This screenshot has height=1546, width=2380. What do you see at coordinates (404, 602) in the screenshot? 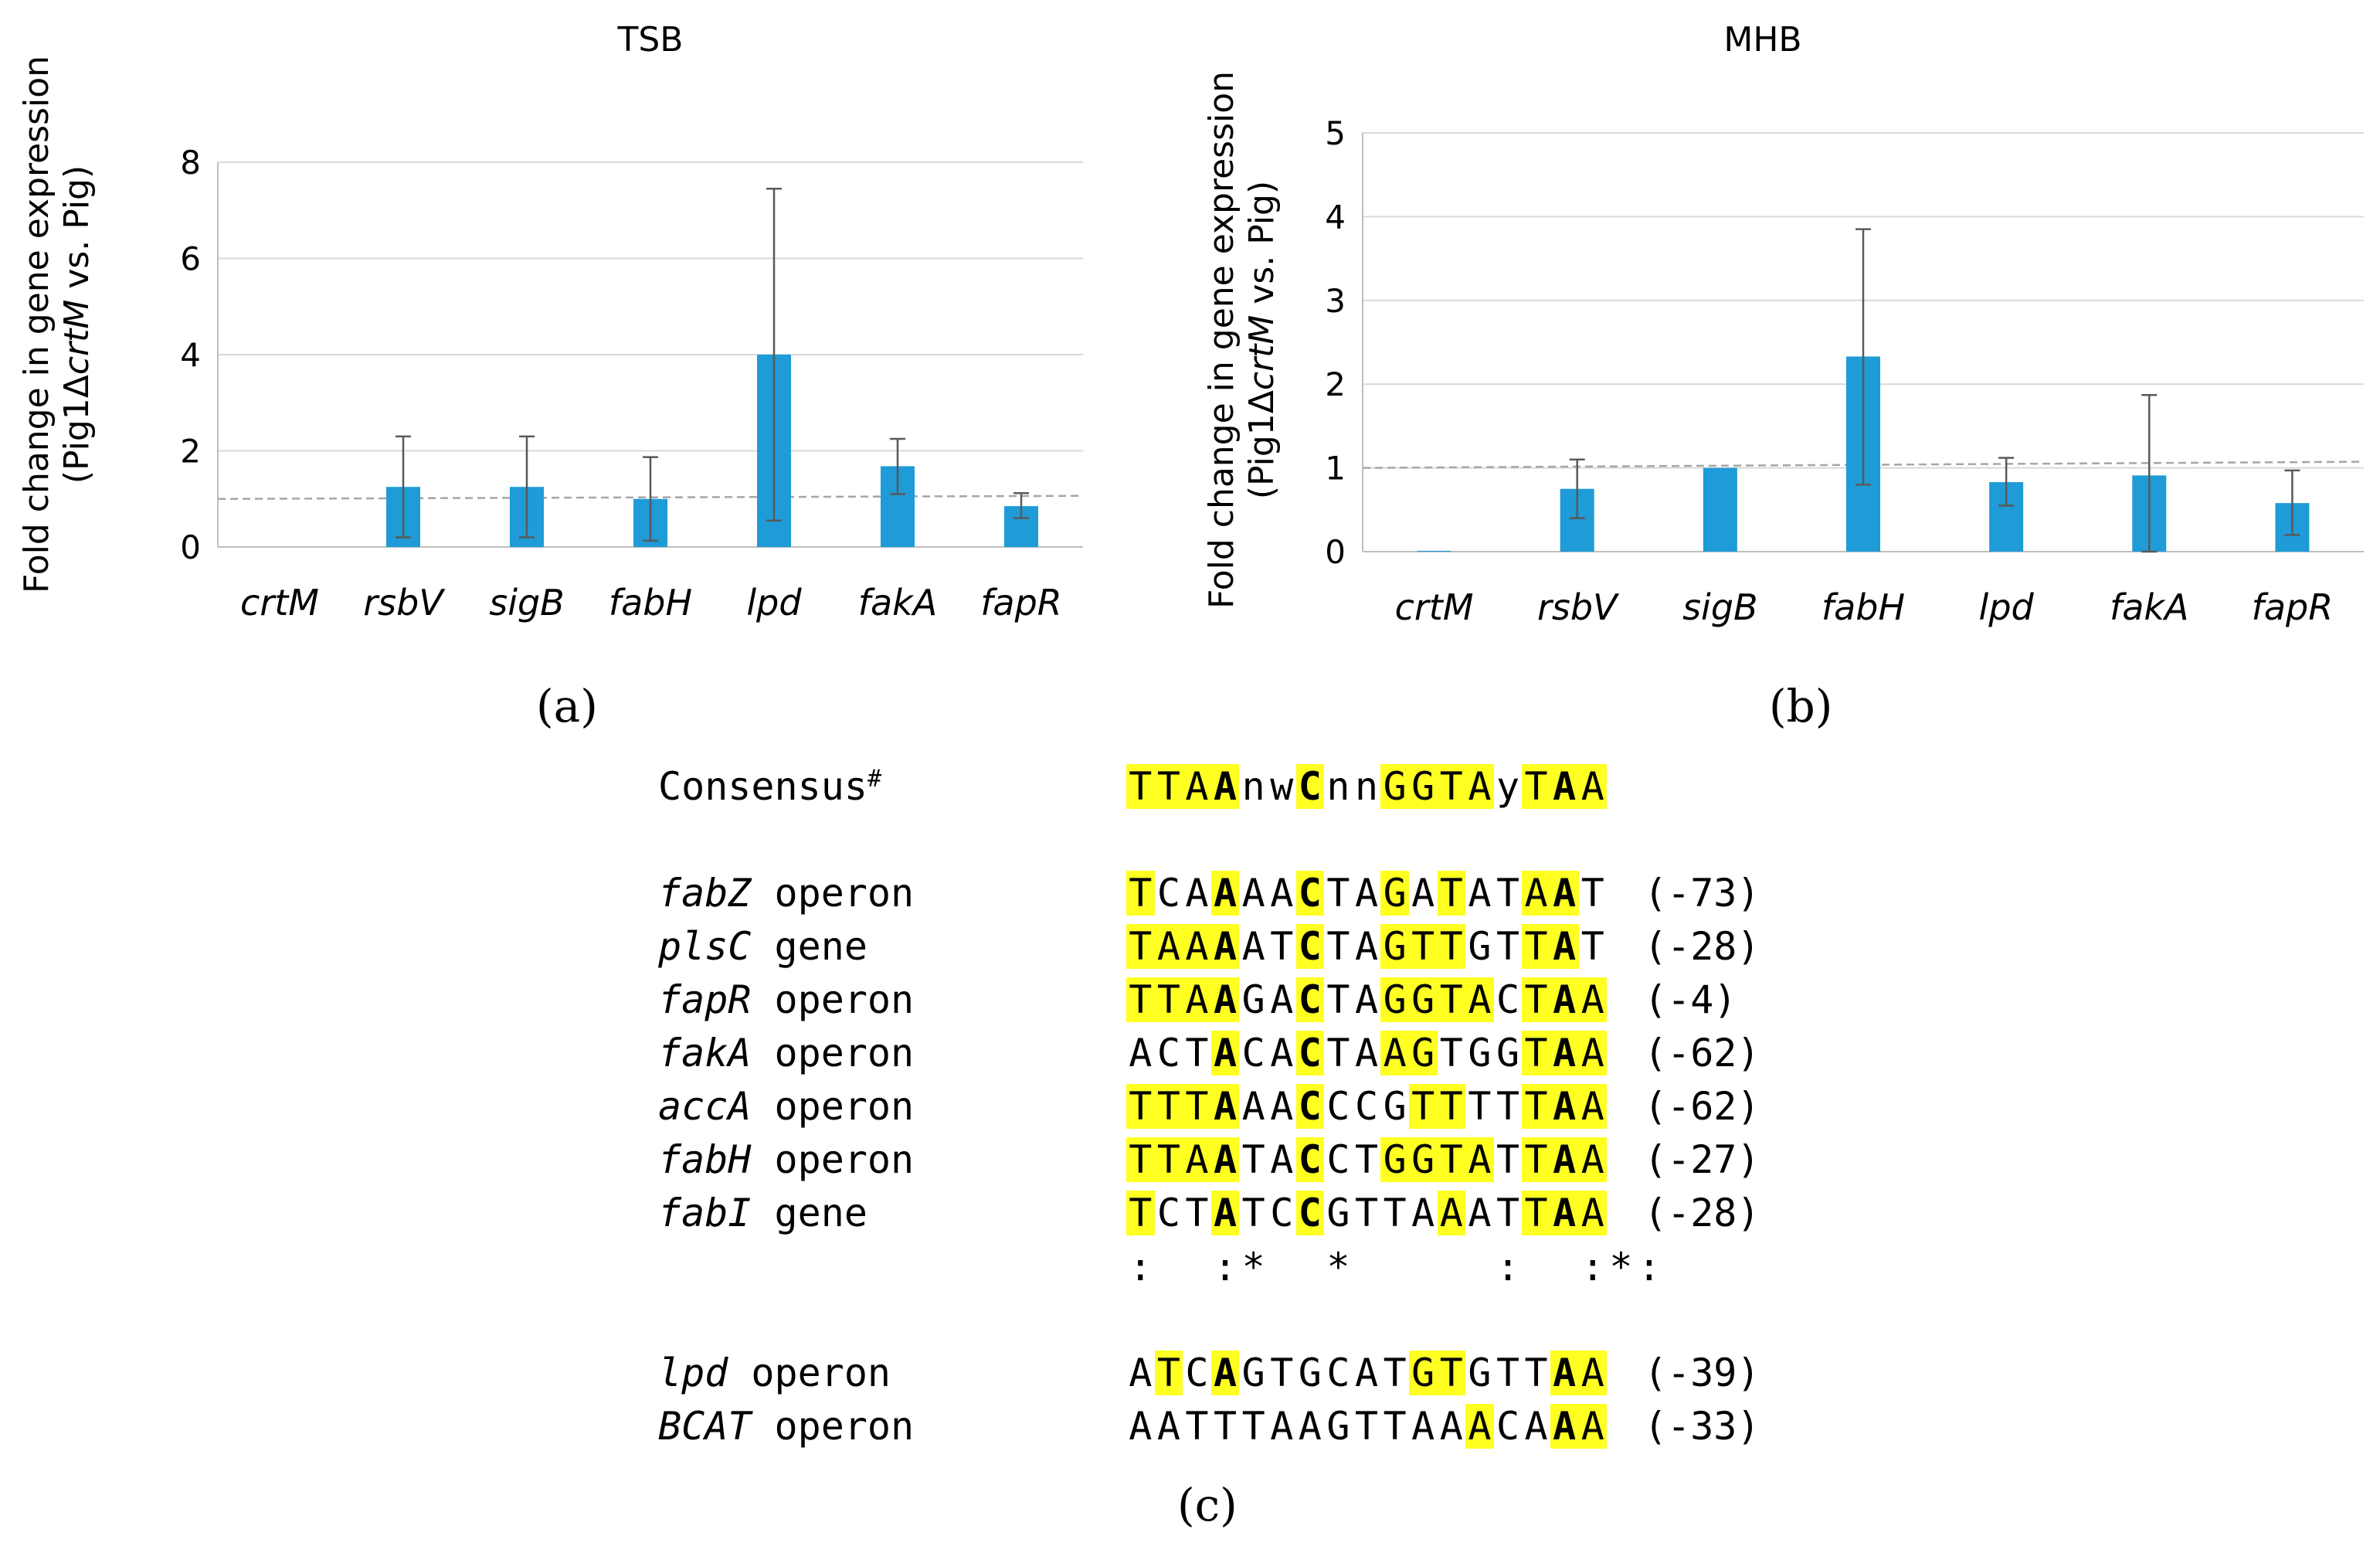
I see `x-tick-label-rsbV: rsbV` at bounding box center [404, 602].